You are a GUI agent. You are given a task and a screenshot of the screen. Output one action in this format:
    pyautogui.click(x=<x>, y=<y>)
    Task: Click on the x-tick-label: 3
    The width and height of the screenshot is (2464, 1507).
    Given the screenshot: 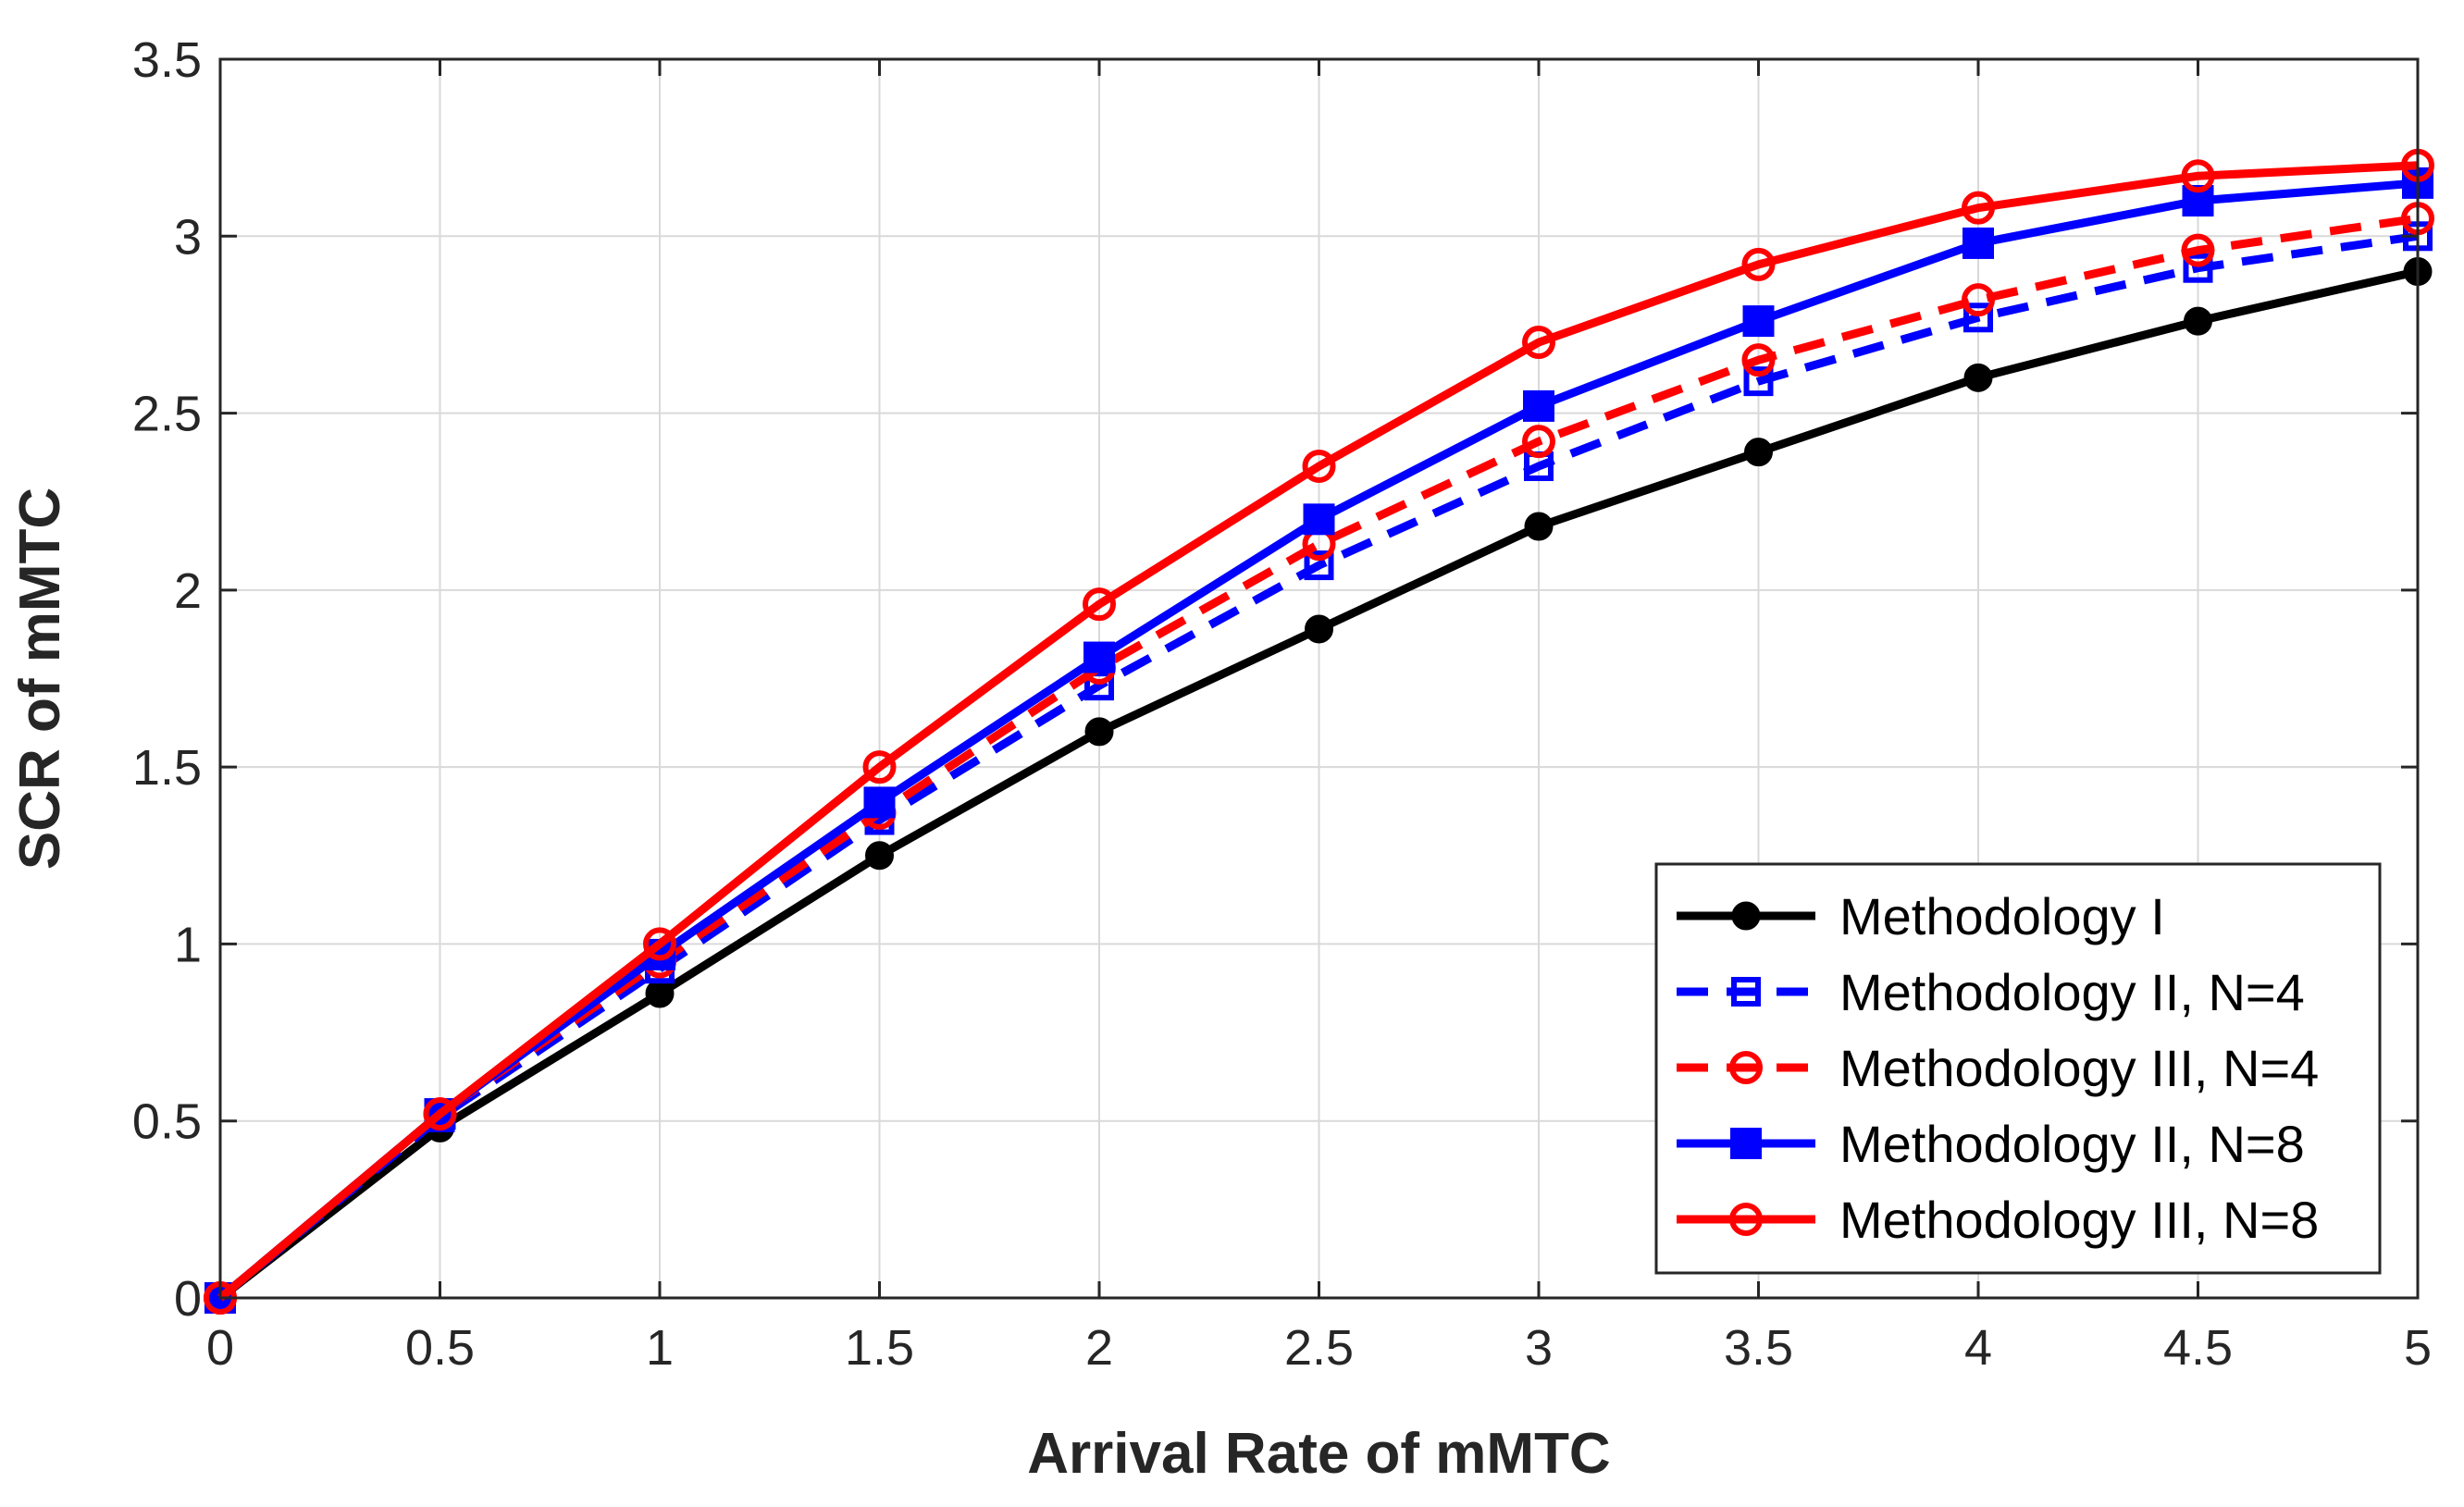 What is the action you would take?
    pyautogui.click(x=1539, y=1348)
    